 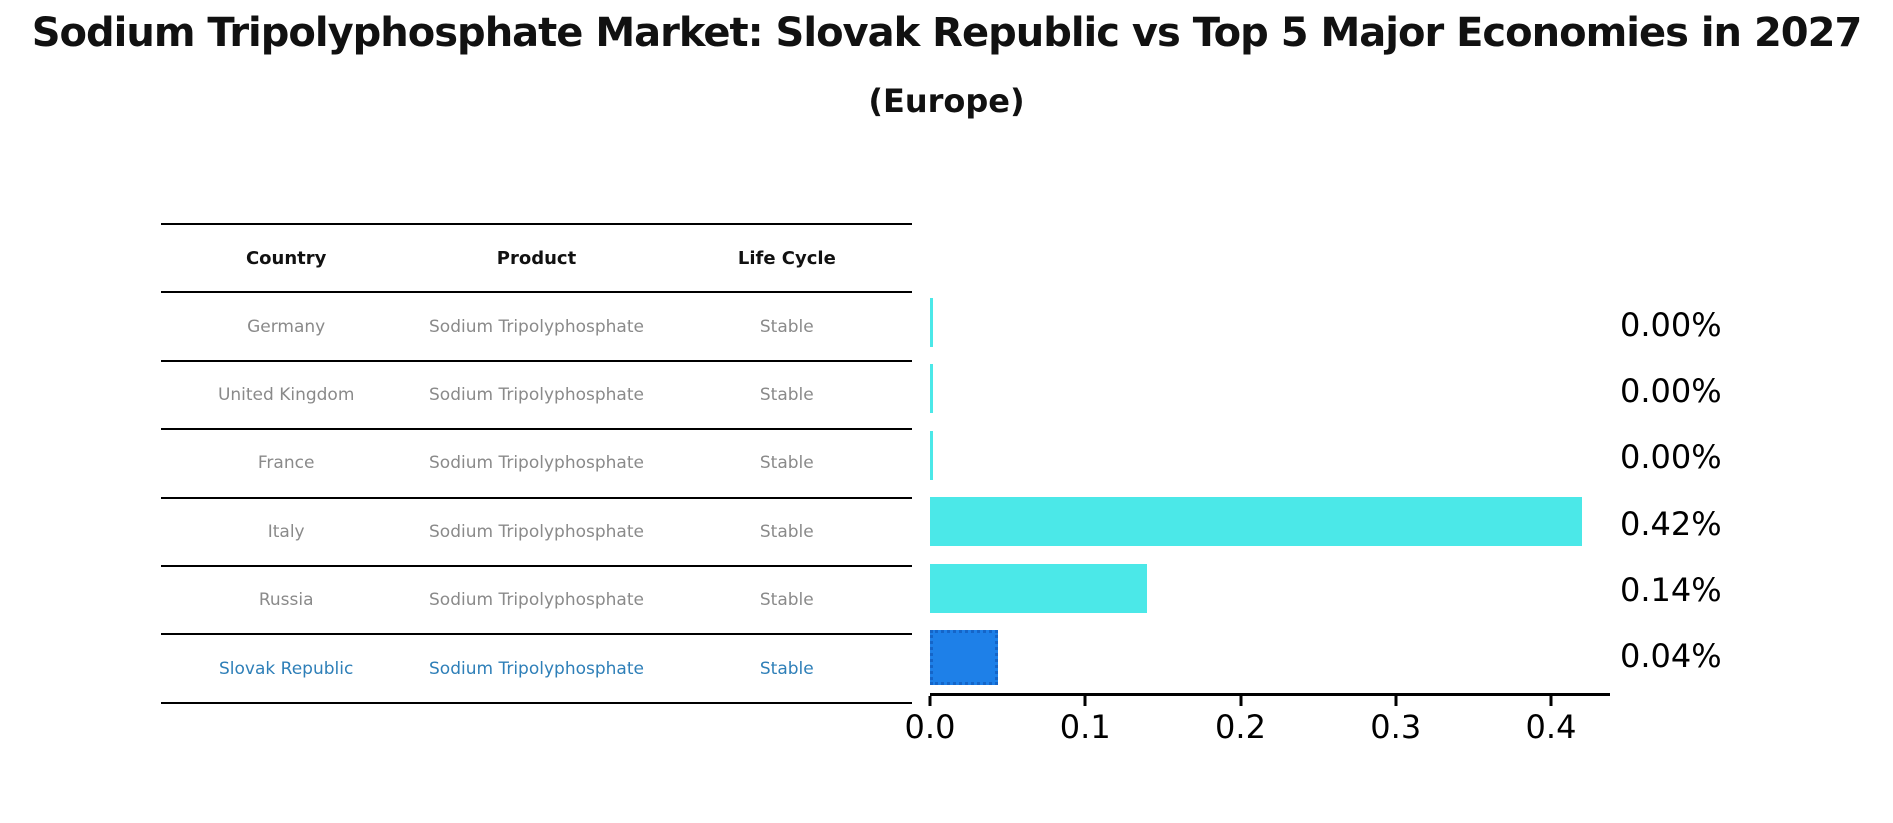 What do you see at coordinates (932, 322) in the screenshot?
I see `bar-germany` at bounding box center [932, 322].